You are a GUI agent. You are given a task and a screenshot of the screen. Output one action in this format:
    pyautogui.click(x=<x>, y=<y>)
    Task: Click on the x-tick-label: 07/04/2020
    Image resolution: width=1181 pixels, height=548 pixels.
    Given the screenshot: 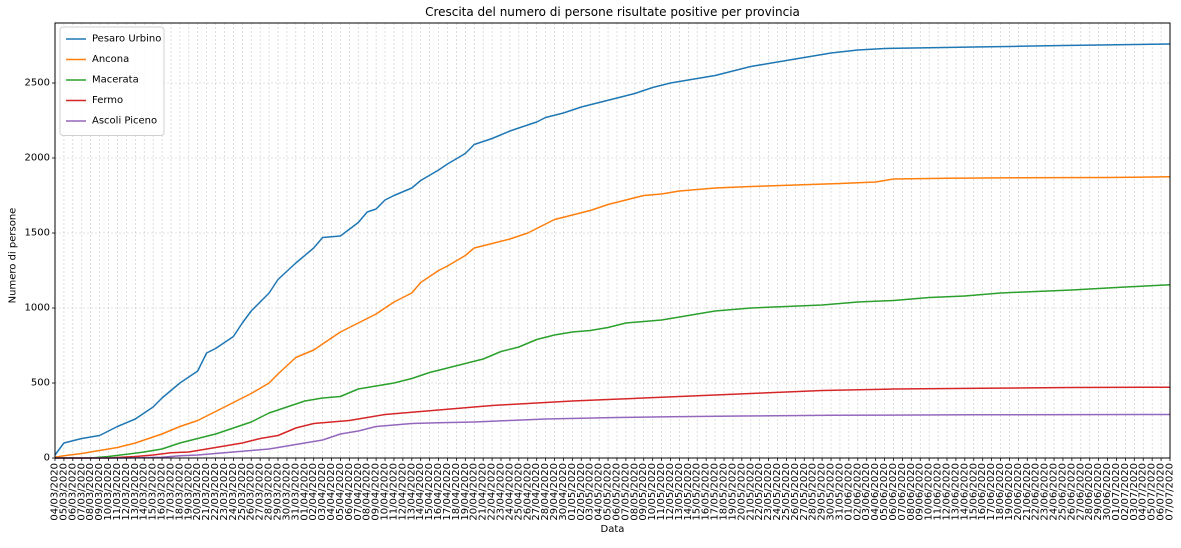 What is the action you would take?
    pyautogui.click(x=358, y=492)
    